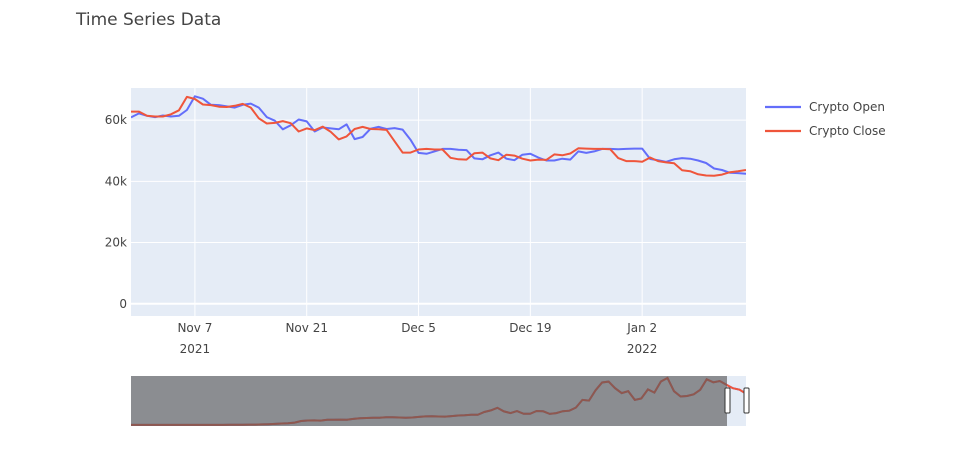 The height and width of the screenshot is (470, 954). What do you see at coordinates (642, 349) in the screenshot?
I see `x-tick-year-label: 2022` at bounding box center [642, 349].